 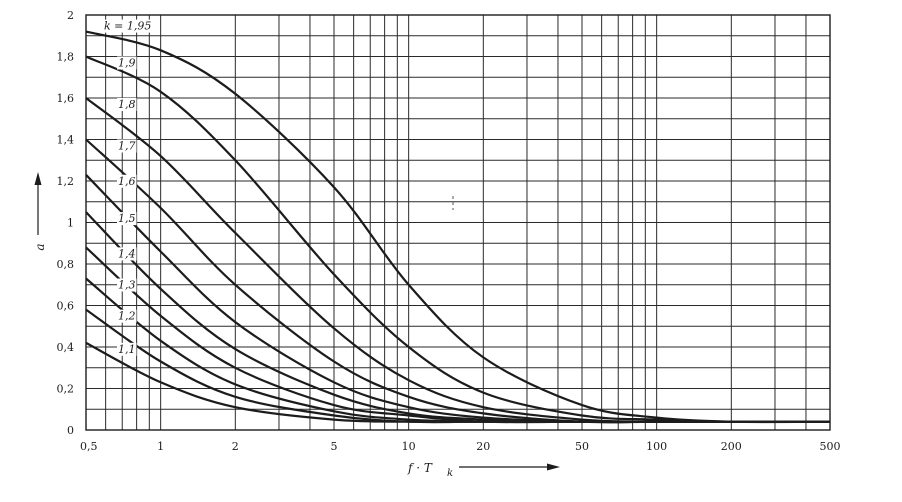 I want to click on y-axis-arrow-head, so click(x=38, y=178).